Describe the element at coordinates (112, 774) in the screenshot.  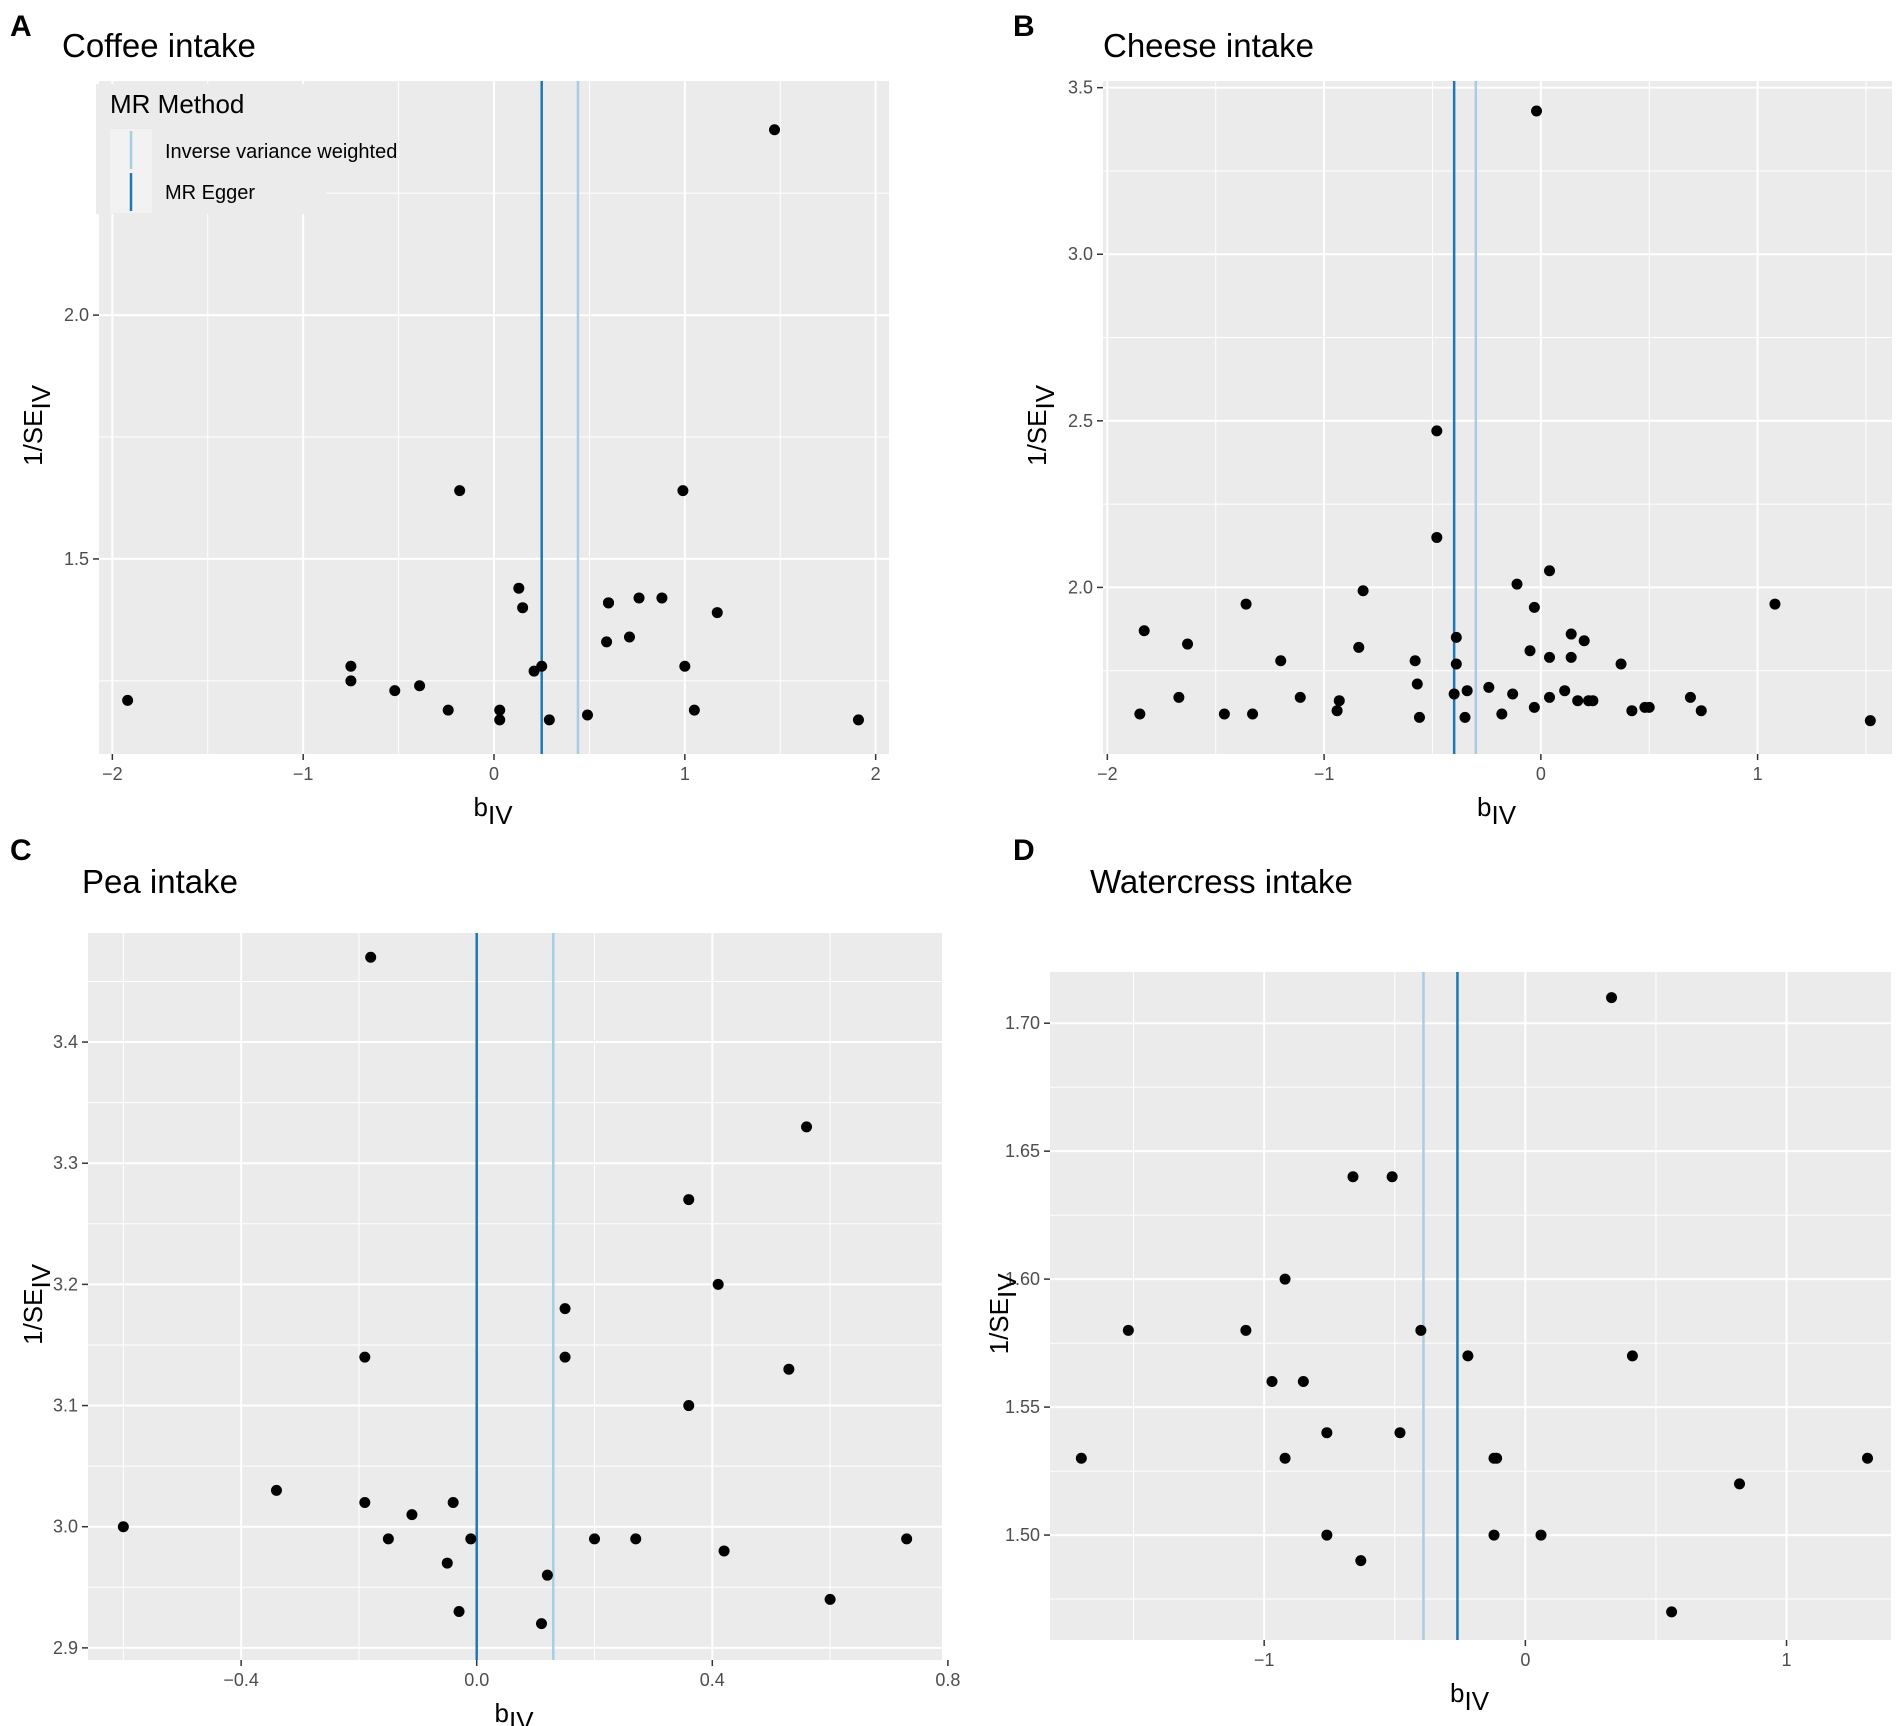
I see `x-tick-label: −2` at that location.